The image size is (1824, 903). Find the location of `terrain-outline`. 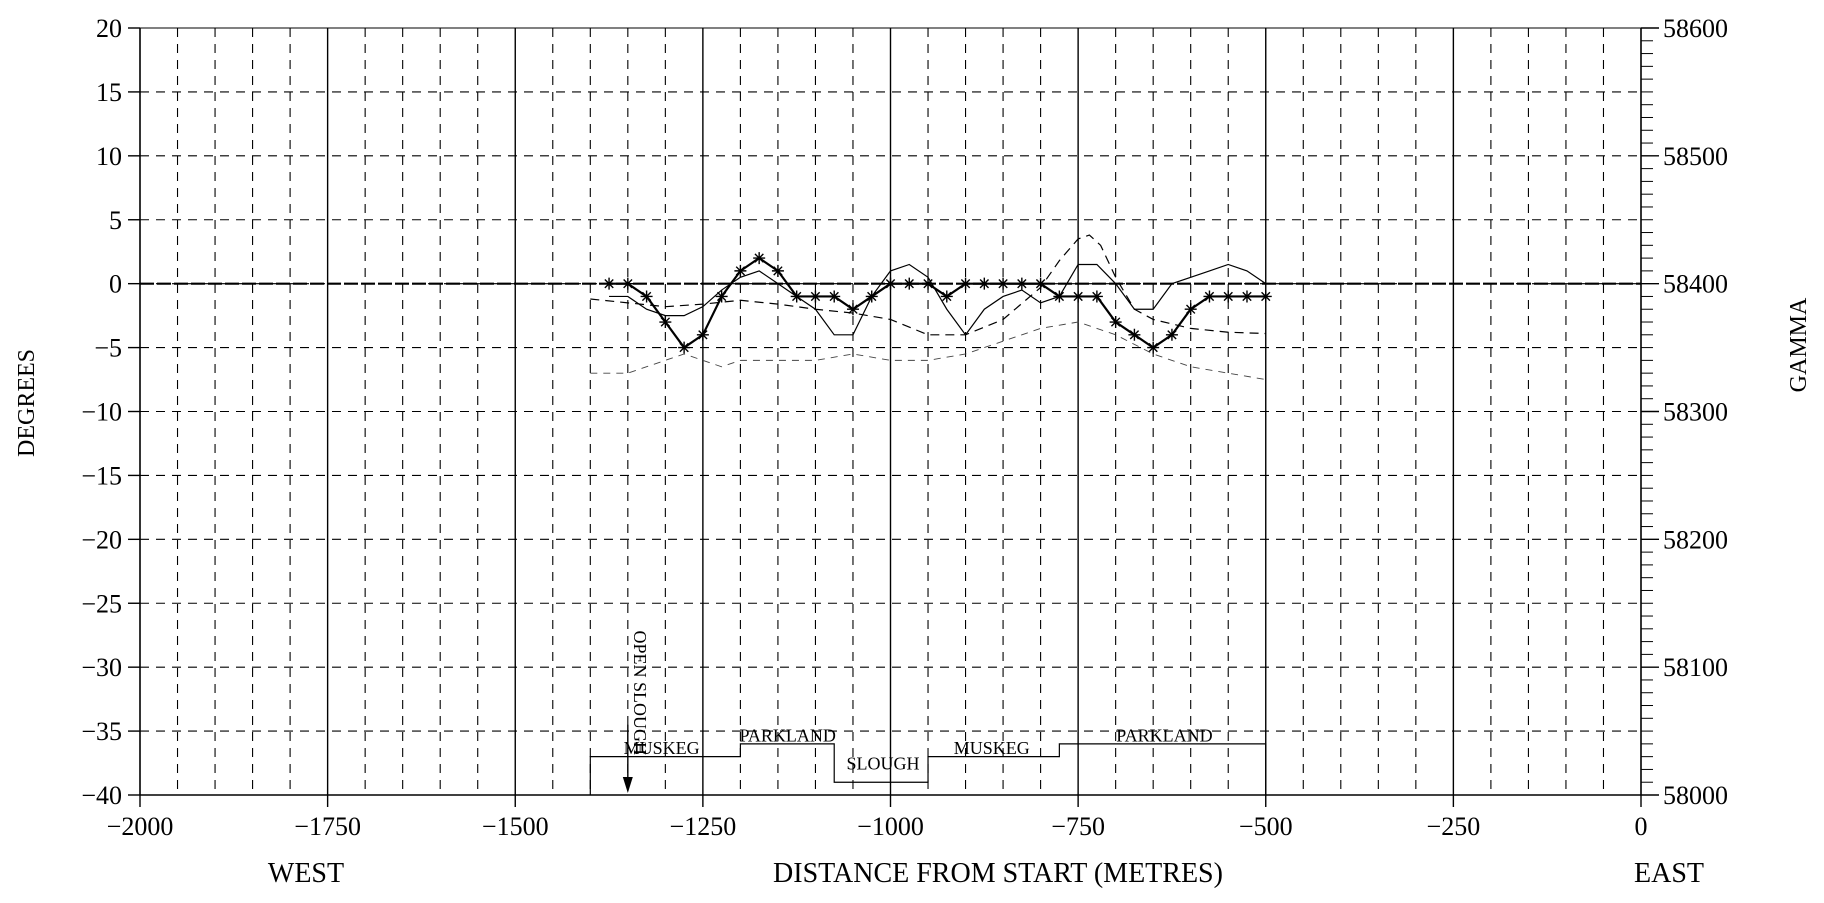

terrain-outline is located at coordinates (928, 769).